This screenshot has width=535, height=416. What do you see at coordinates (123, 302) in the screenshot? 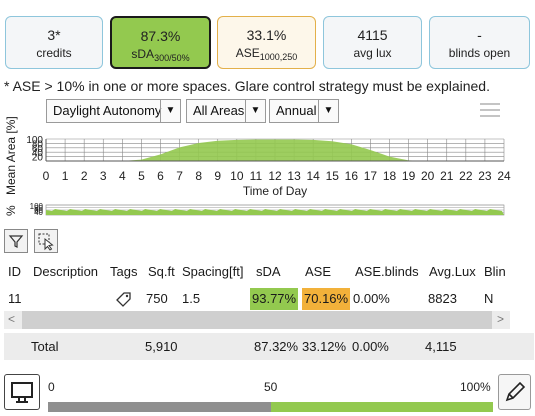
I see `tag-icon` at bounding box center [123, 302].